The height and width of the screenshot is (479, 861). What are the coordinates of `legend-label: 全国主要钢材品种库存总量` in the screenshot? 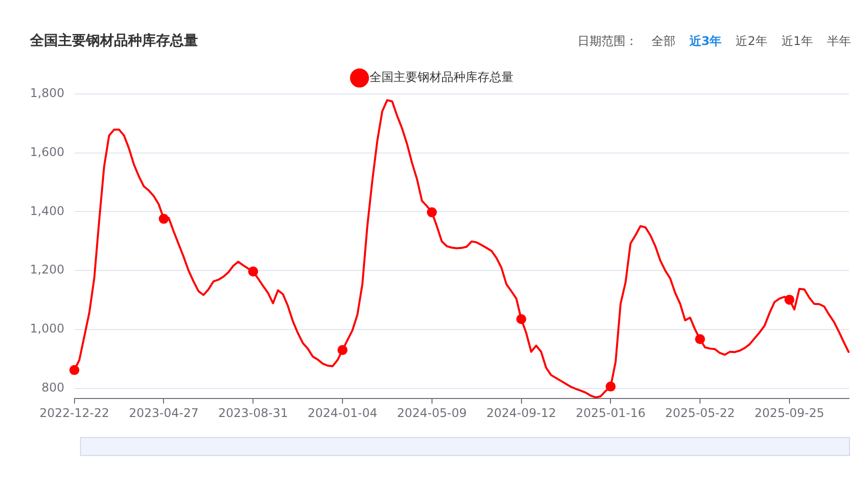 It's located at (442, 77).